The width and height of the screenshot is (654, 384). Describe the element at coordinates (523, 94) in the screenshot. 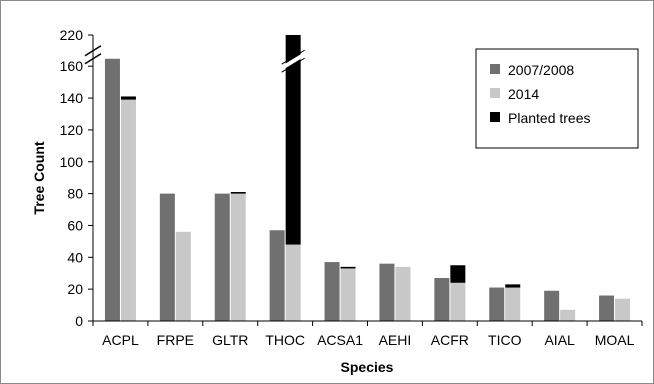

I see `legend-label: 2014` at that location.